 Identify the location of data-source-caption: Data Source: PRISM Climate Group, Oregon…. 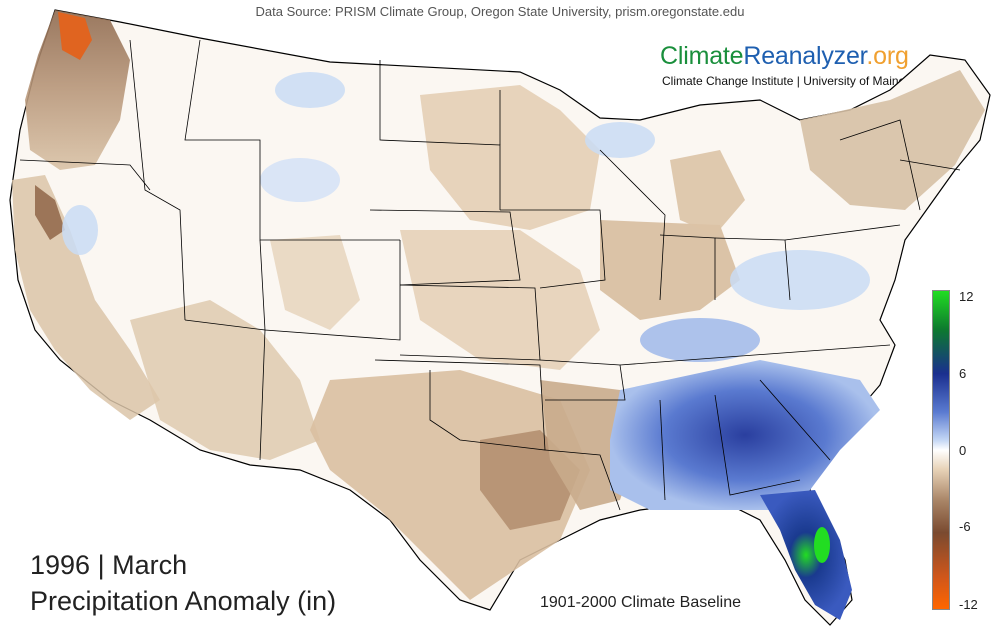
(500, 11).